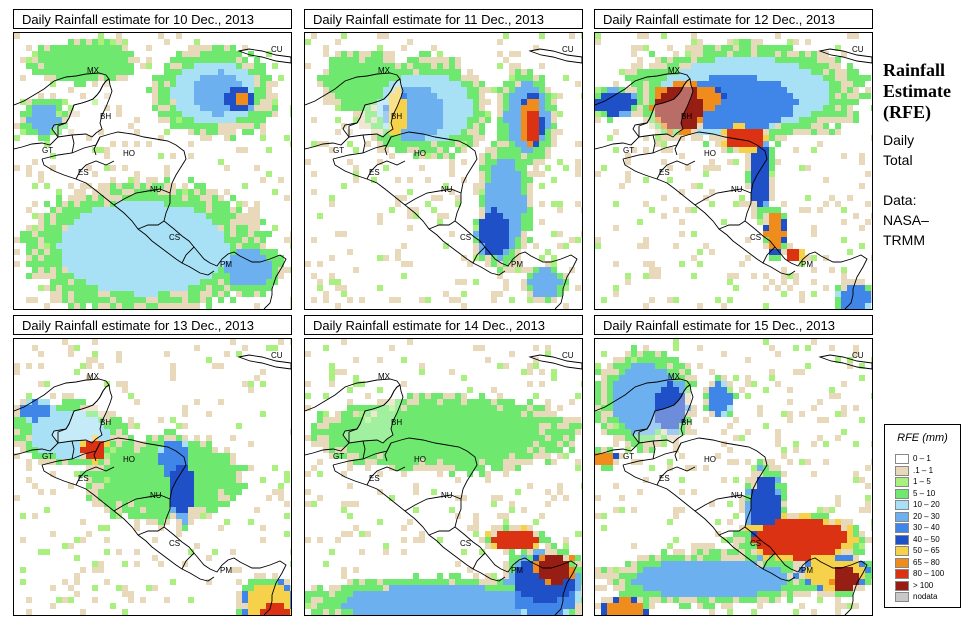  I want to click on legend-label: .1 – 1, so click(923, 470).